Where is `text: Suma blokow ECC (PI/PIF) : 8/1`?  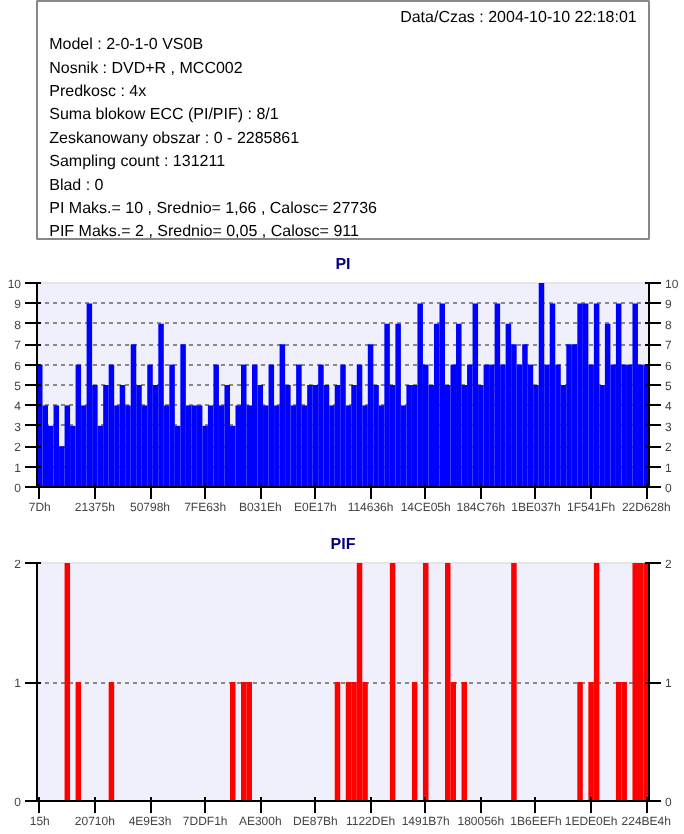 text: Suma blokow ECC (PI/PIF) : 8/1 is located at coordinates (164, 114).